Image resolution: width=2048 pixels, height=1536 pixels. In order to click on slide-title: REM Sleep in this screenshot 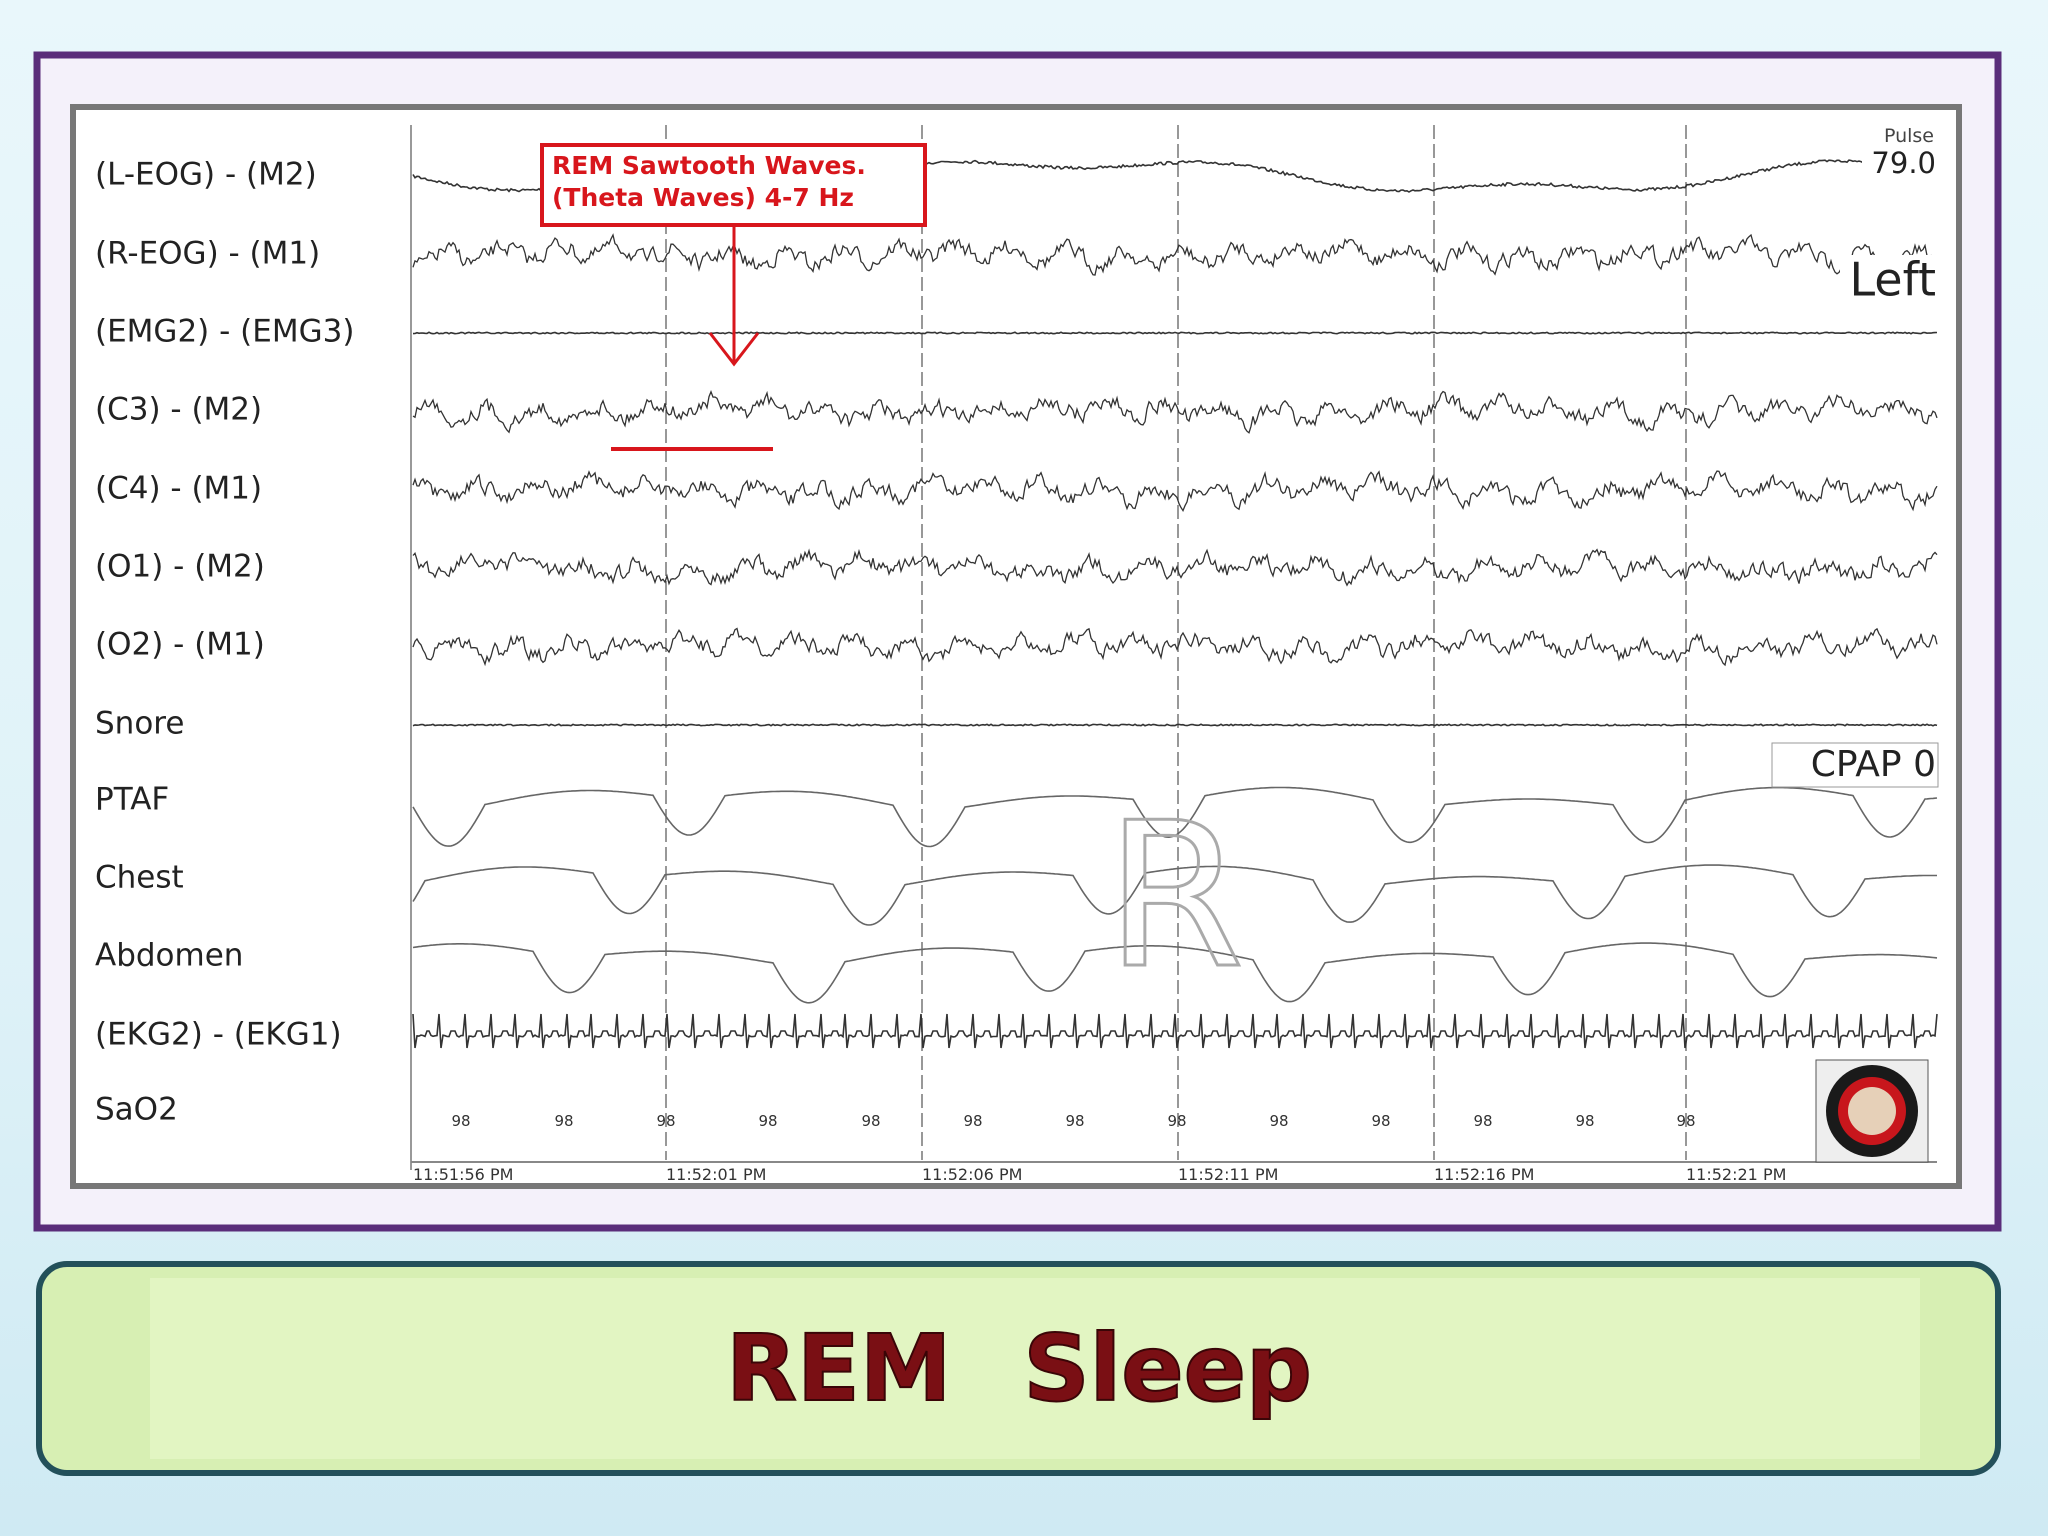, I will do `click(1019, 1368)`.